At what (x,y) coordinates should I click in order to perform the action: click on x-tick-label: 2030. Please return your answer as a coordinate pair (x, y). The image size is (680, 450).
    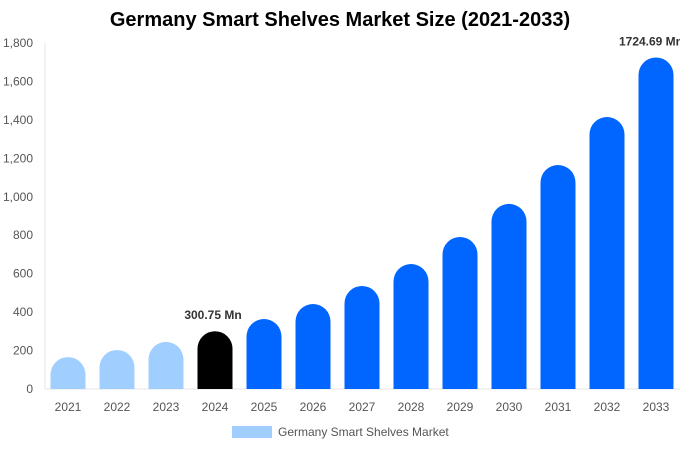
    Looking at the image, I should click on (509, 407).